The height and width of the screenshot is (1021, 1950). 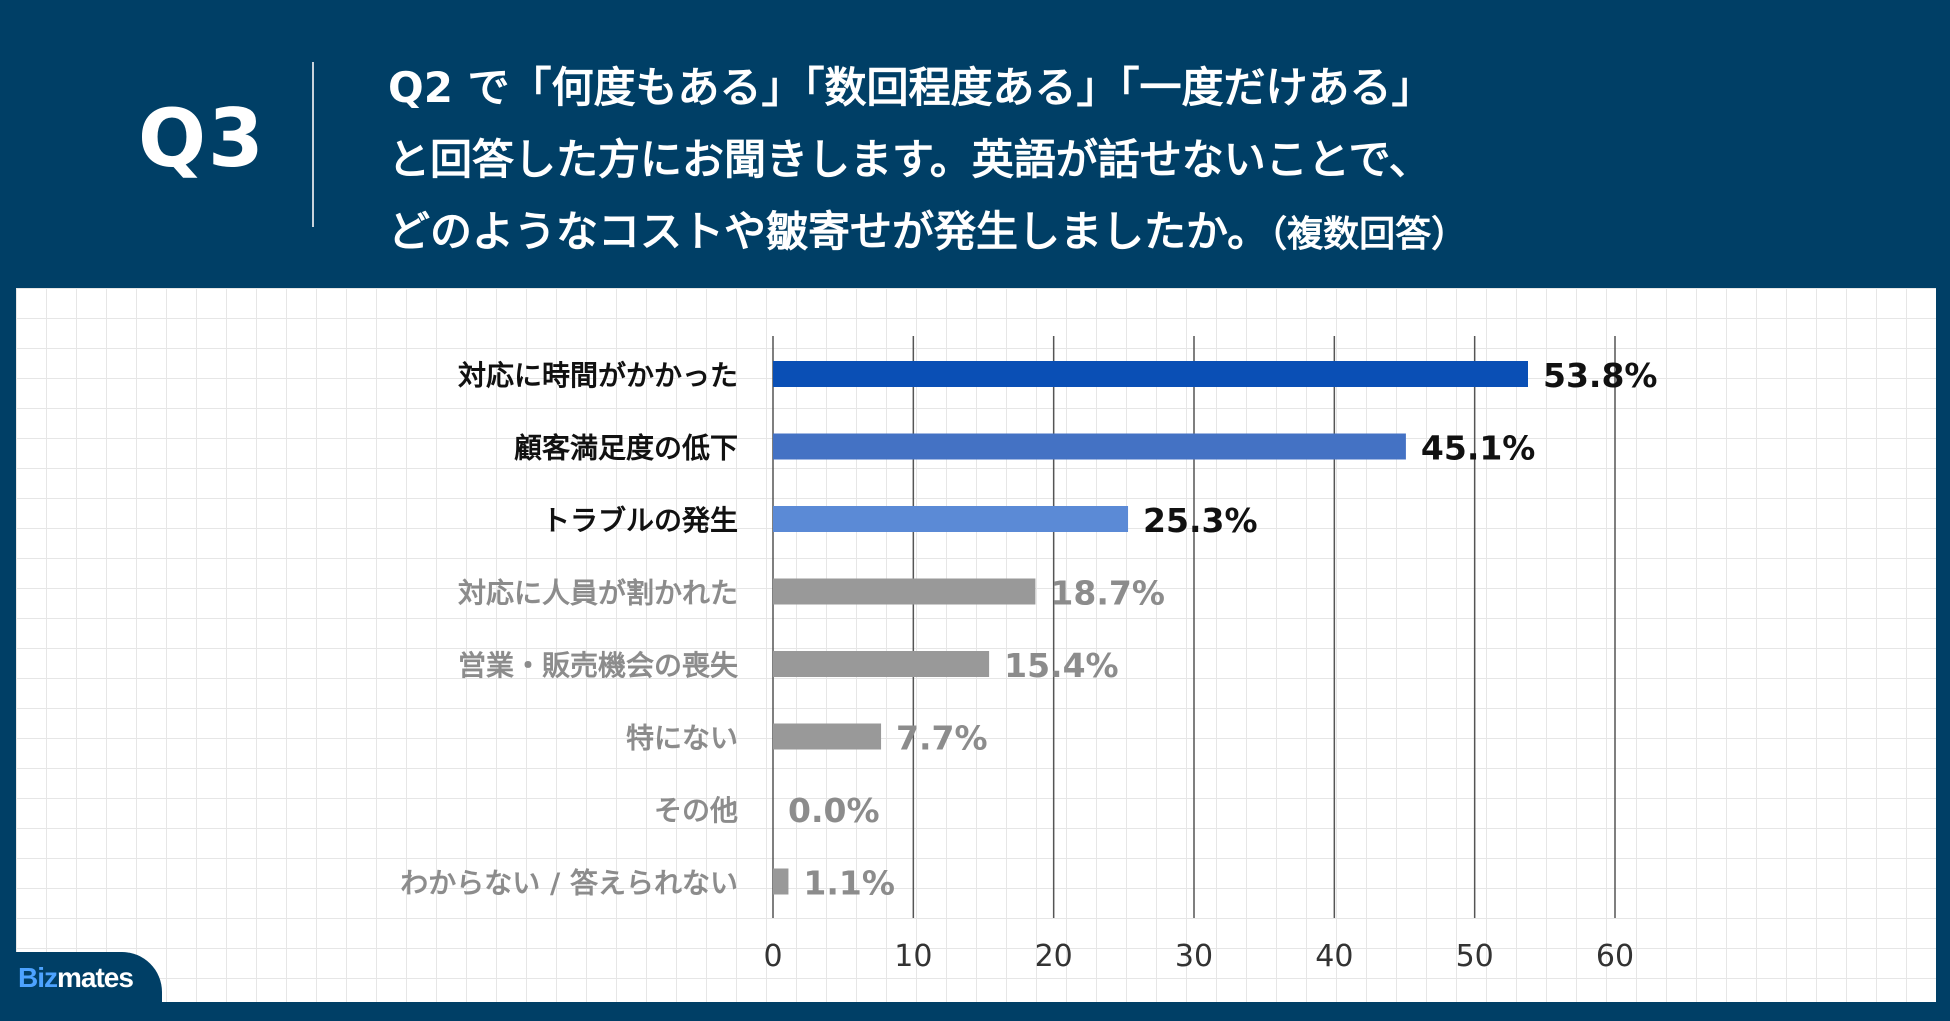 I want to click on category-label: 対応に時間がかかった, so click(x=598, y=375).